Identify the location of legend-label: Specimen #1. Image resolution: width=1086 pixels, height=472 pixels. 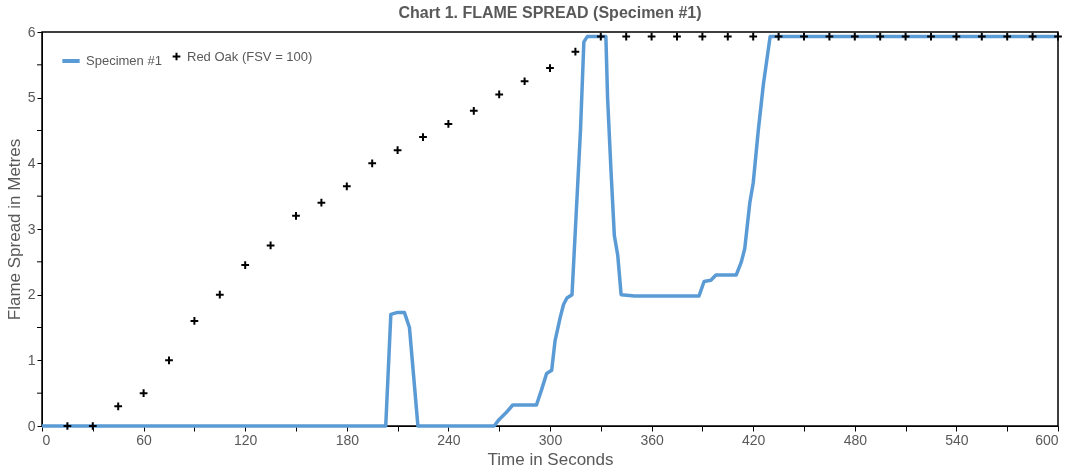
(124, 60).